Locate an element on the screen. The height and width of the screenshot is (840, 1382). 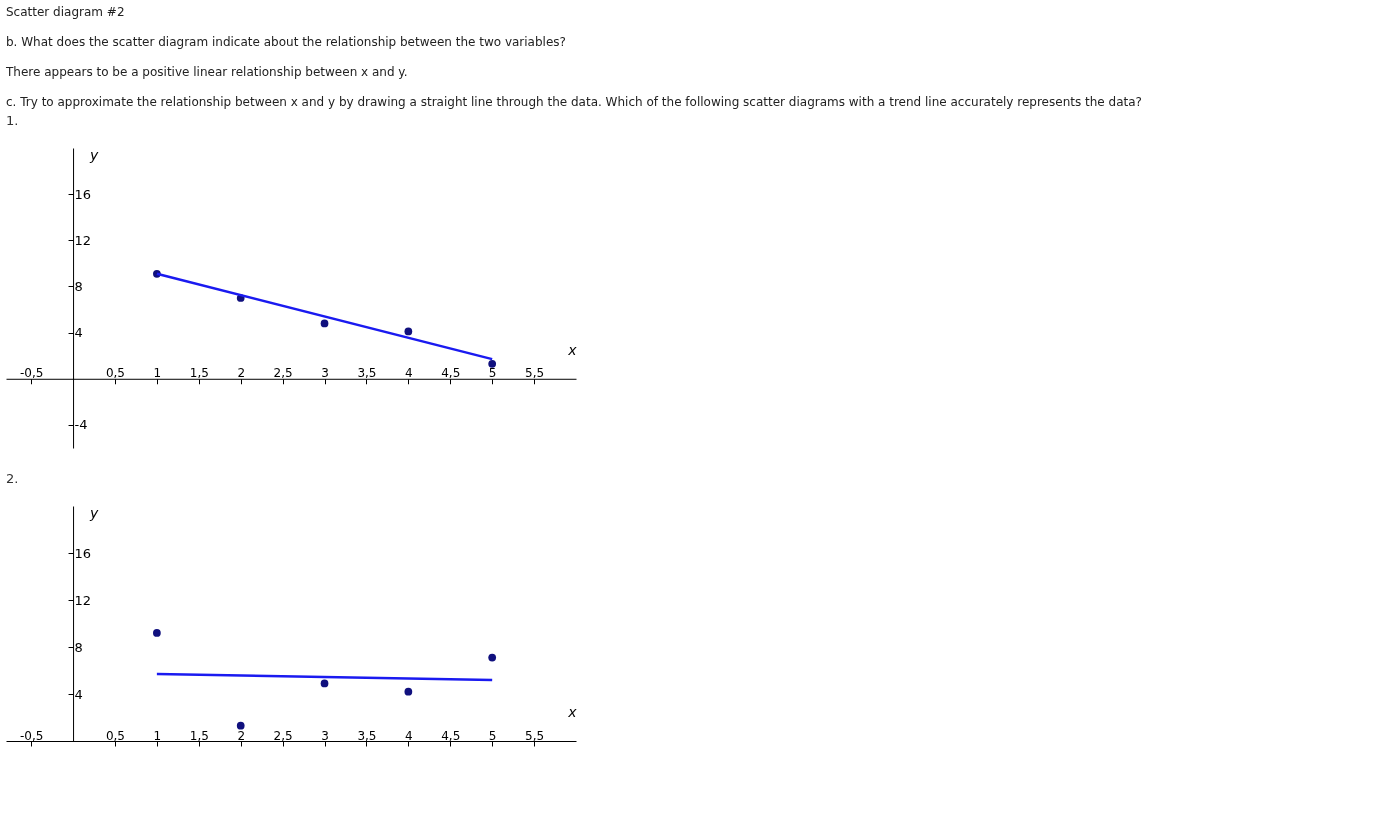
chart-title: 2. is located at coordinates (12, 478).